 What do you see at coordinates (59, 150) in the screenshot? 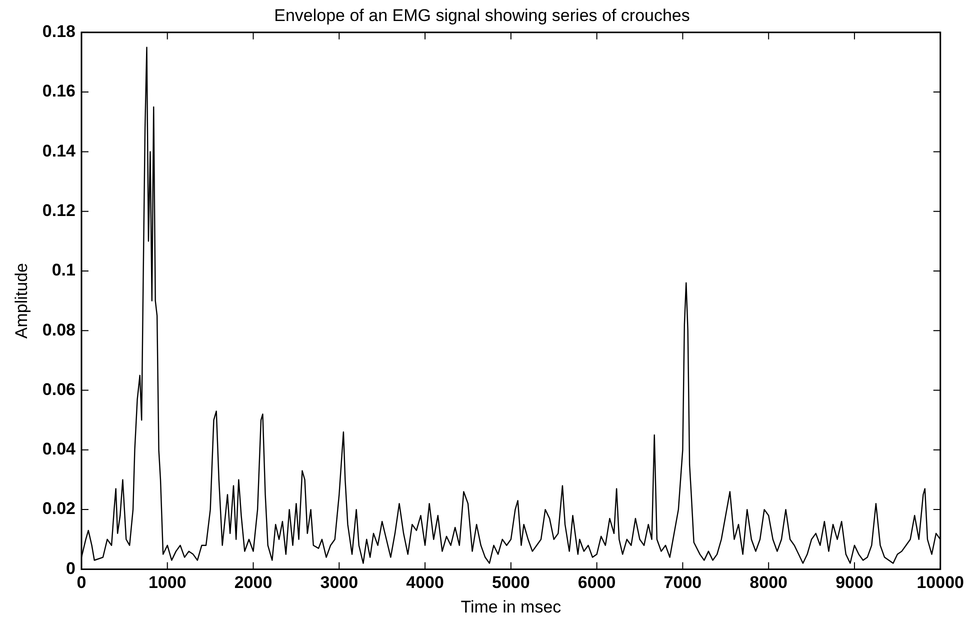
I see `y-tick-label: 0.14` at bounding box center [59, 150].